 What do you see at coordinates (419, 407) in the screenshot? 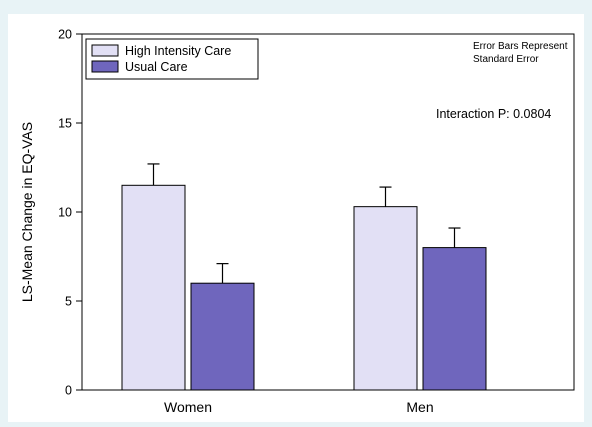
I see `x-tick-label: Men` at bounding box center [419, 407].